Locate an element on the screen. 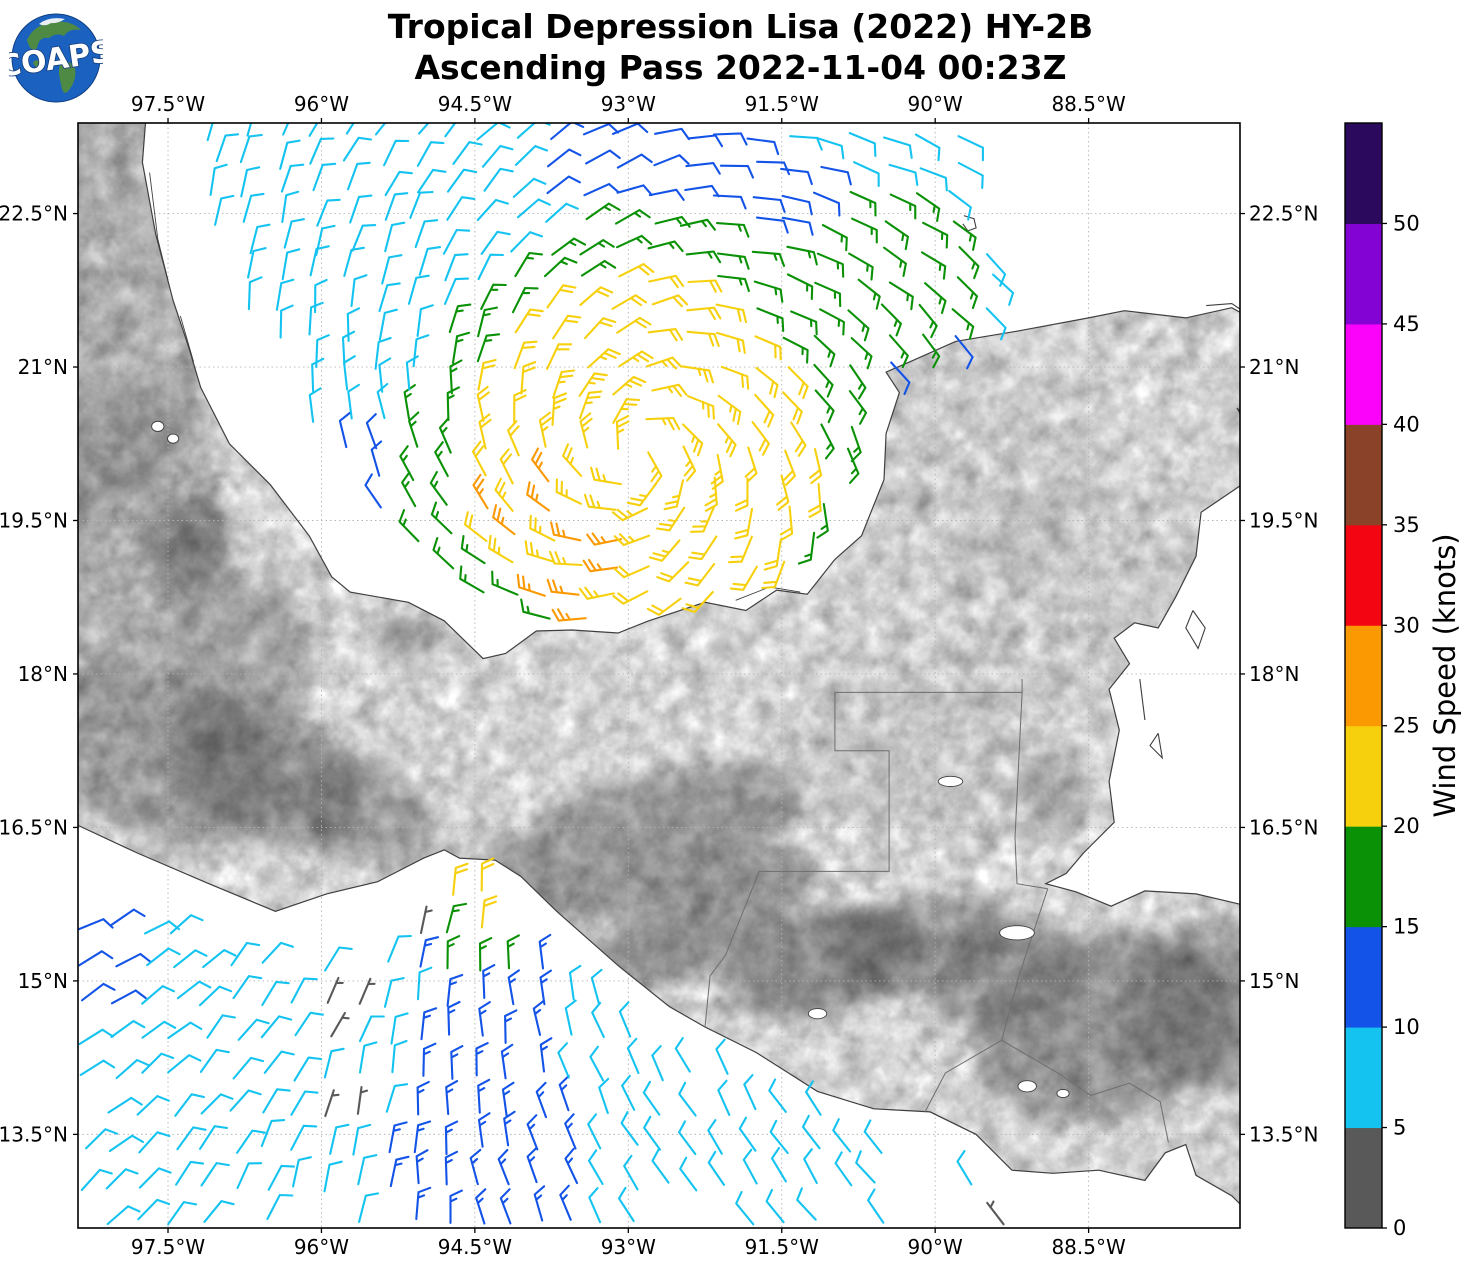 Image resolution: width=1481 pixels, height=1264 pixels. lat-label-left: 22.5°N is located at coordinates (34, 214).